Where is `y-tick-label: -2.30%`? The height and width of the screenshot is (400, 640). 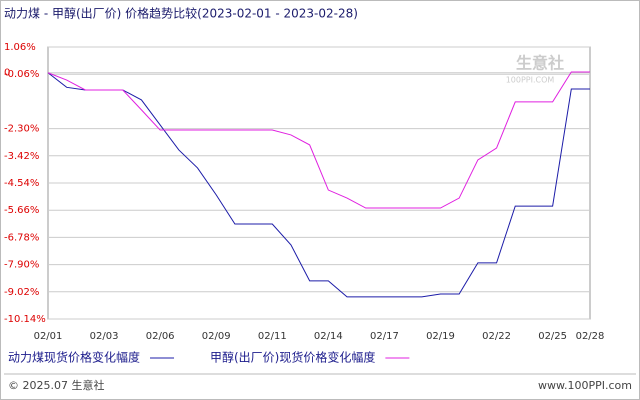 y-tick-label: -2.30% is located at coordinates (21, 129).